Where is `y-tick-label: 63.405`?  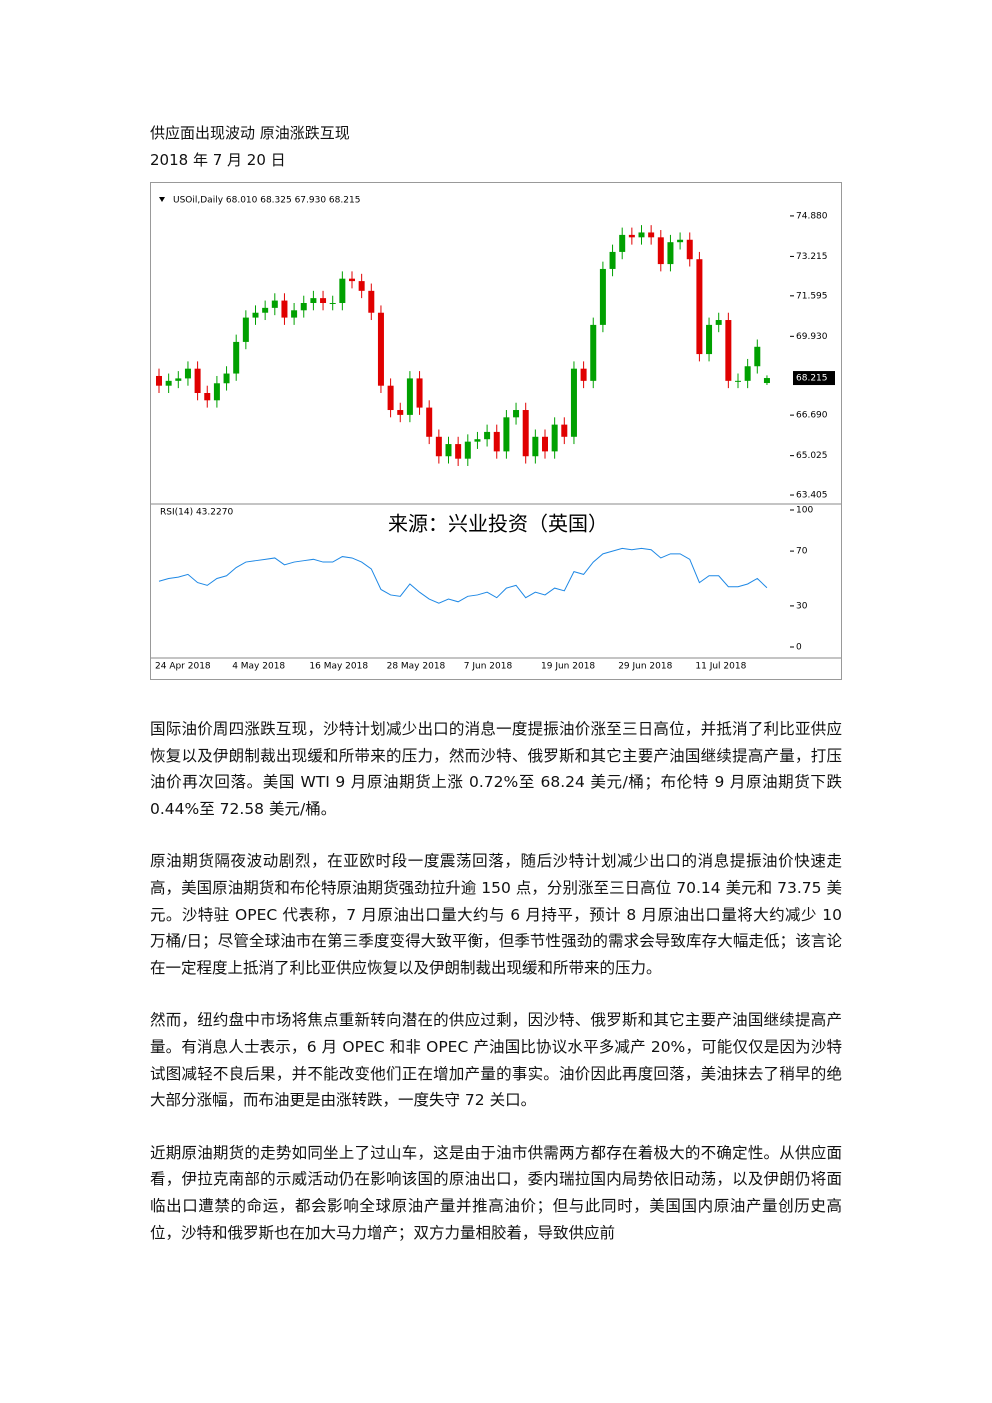 y-tick-label: 63.405 is located at coordinates (812, 496).